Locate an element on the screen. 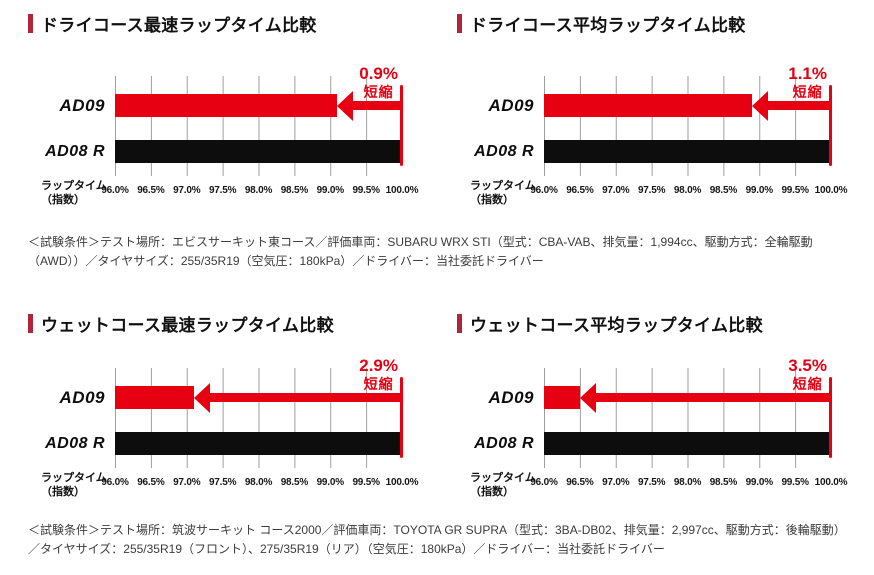 The height and width of the screenshot is (575, 874). x-tick-label: 99.5% is located at coordinates (366, 190).